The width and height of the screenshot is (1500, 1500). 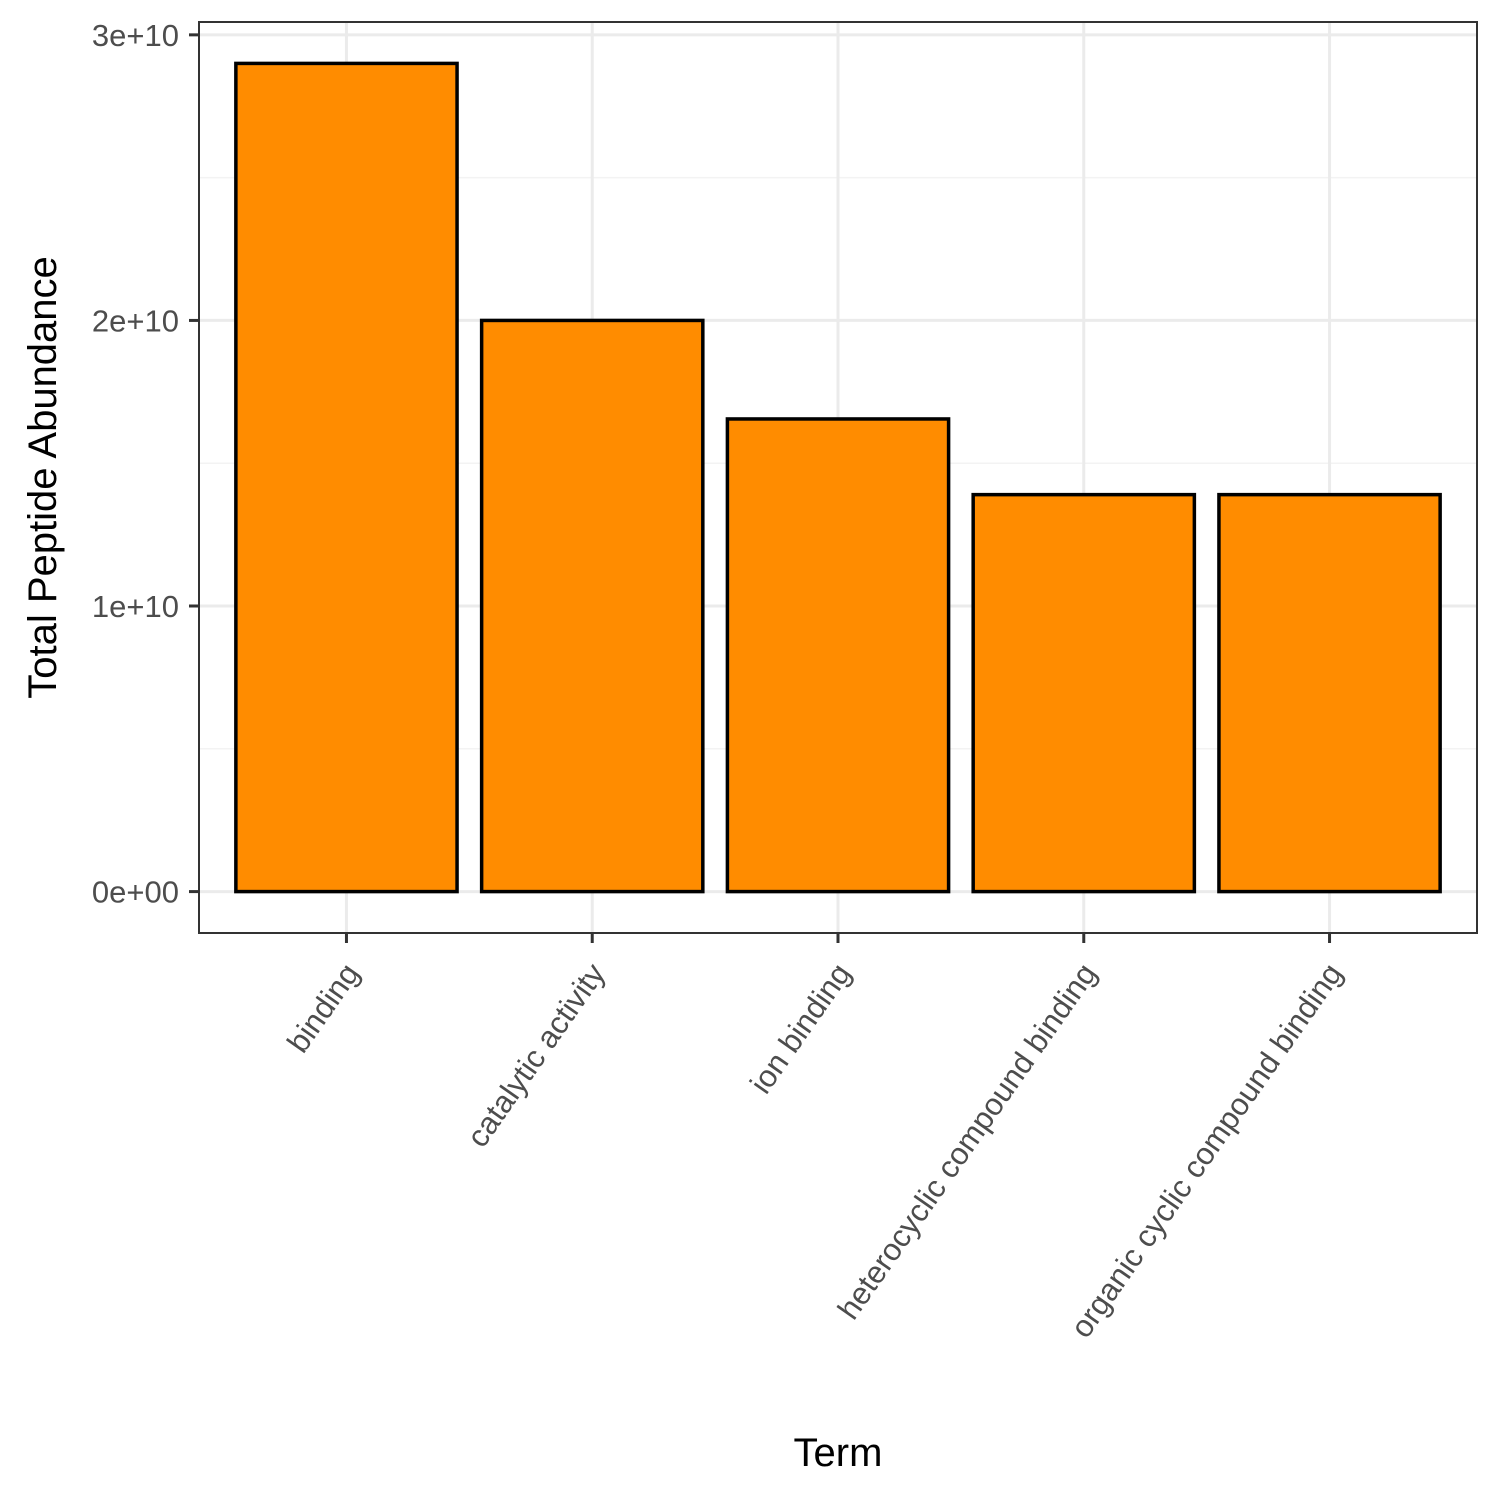 What do you see at coordinates (135, 35) in the screenshot?
I see `y-tick-label: 3e+10` at bounding box center [135, 35].